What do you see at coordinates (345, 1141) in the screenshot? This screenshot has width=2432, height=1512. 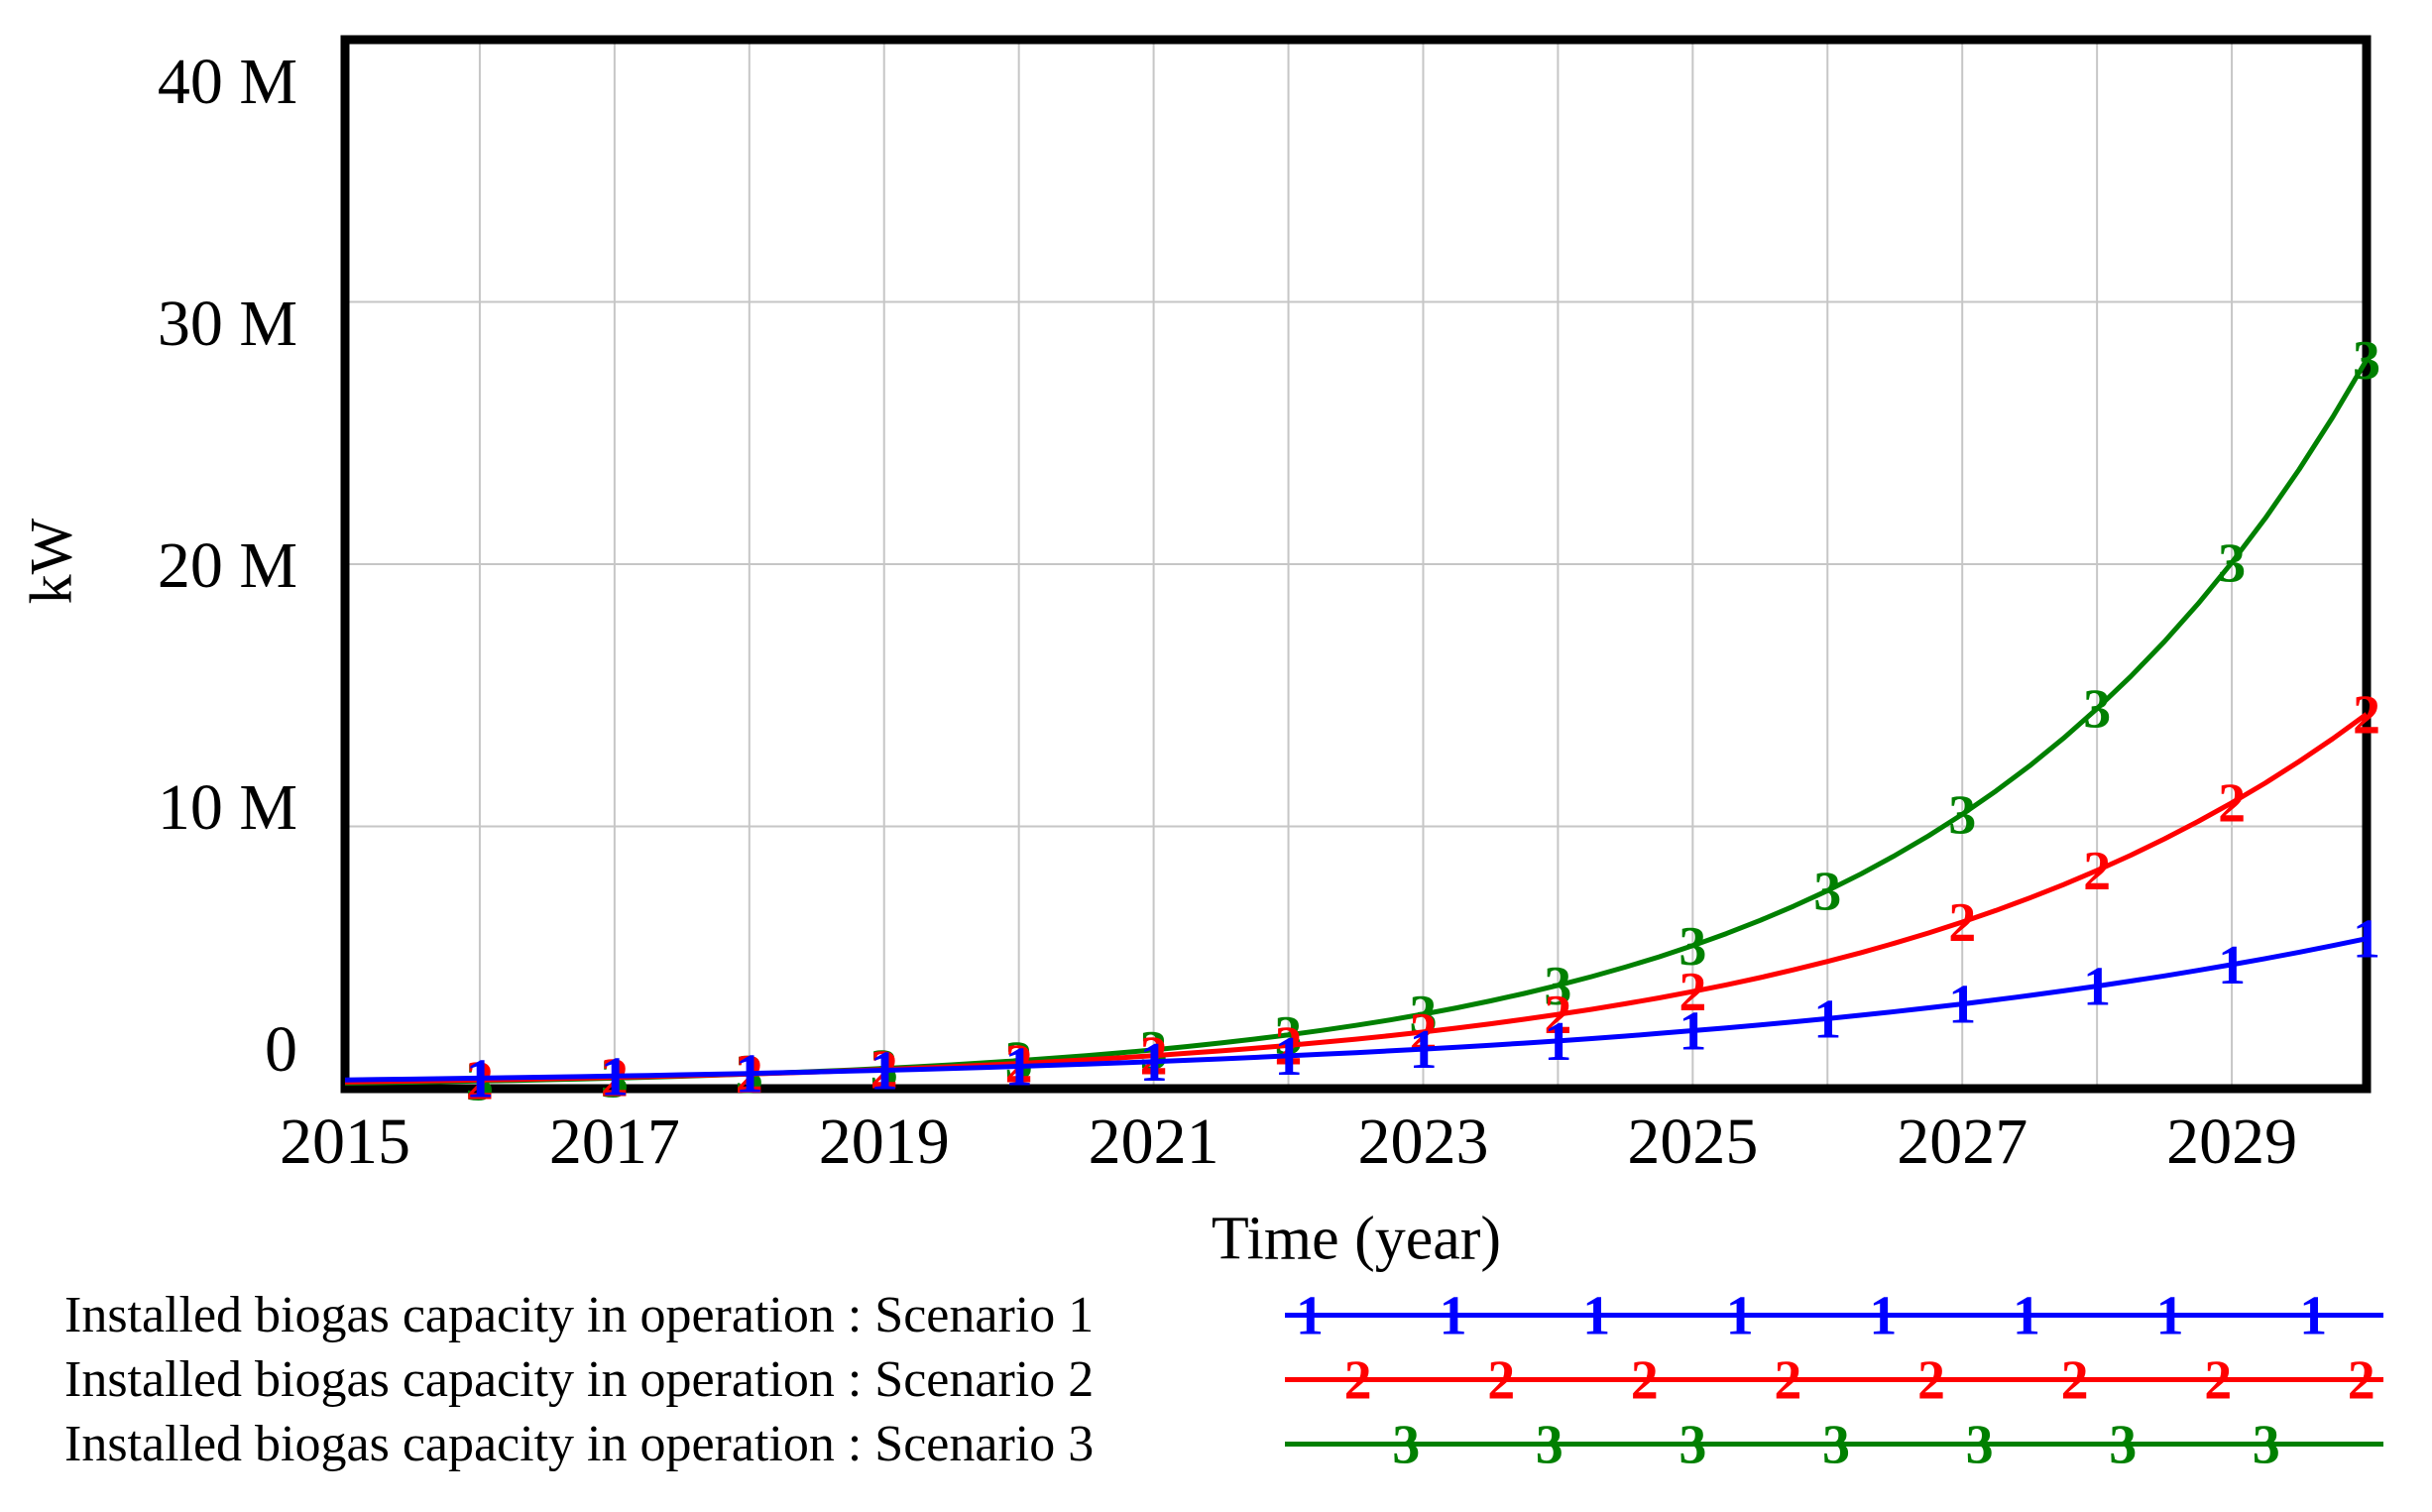 I see `x-tick-label: 2015` at bounding box center [345, 1141].